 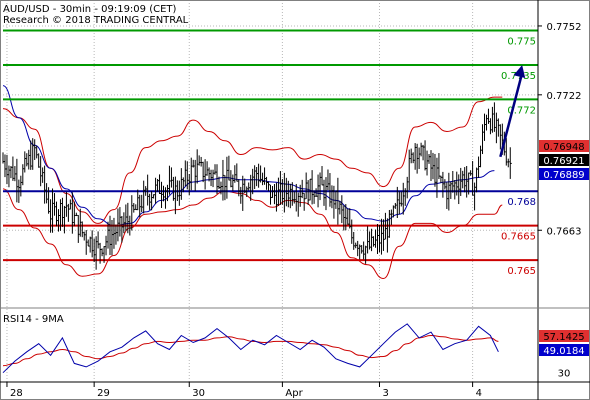 I want to click on forecast-arrow, so click(x=512, y=111).